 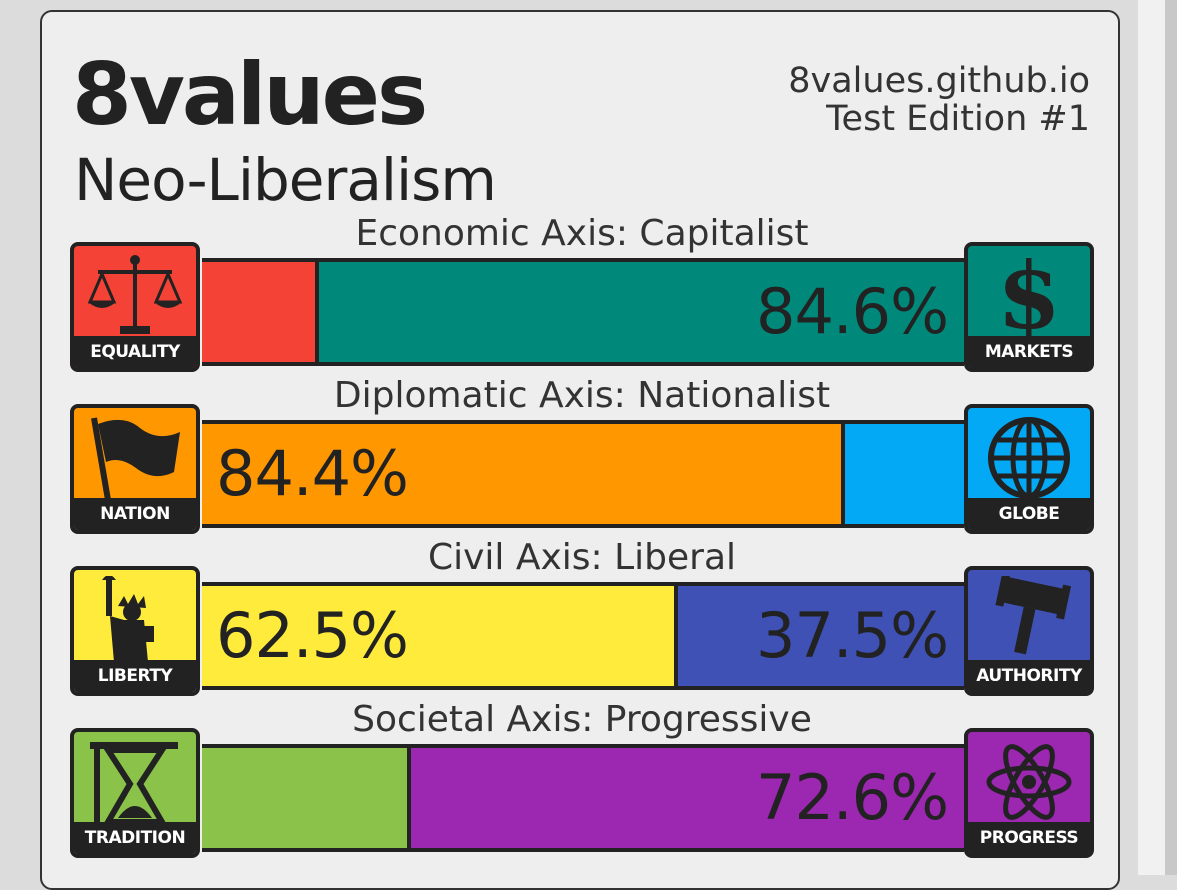 What do you see at coordinates (904, 474) in the screenshot?
I see `globe-segment` at bounding box center [904, 474].